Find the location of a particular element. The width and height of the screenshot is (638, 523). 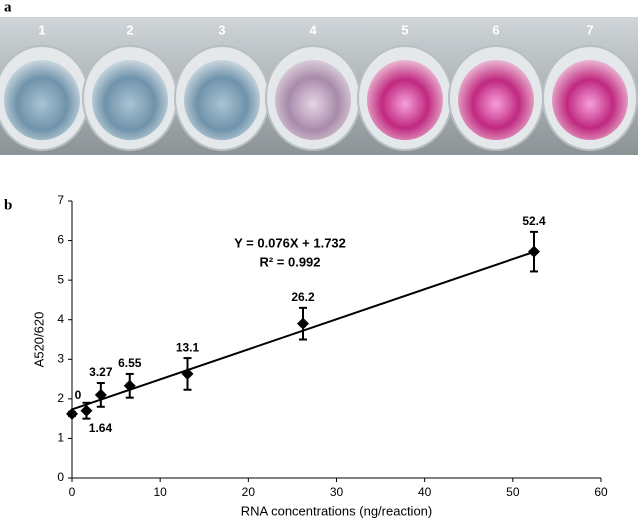

data-label: 52.4 is located at coordinates (534, 221).